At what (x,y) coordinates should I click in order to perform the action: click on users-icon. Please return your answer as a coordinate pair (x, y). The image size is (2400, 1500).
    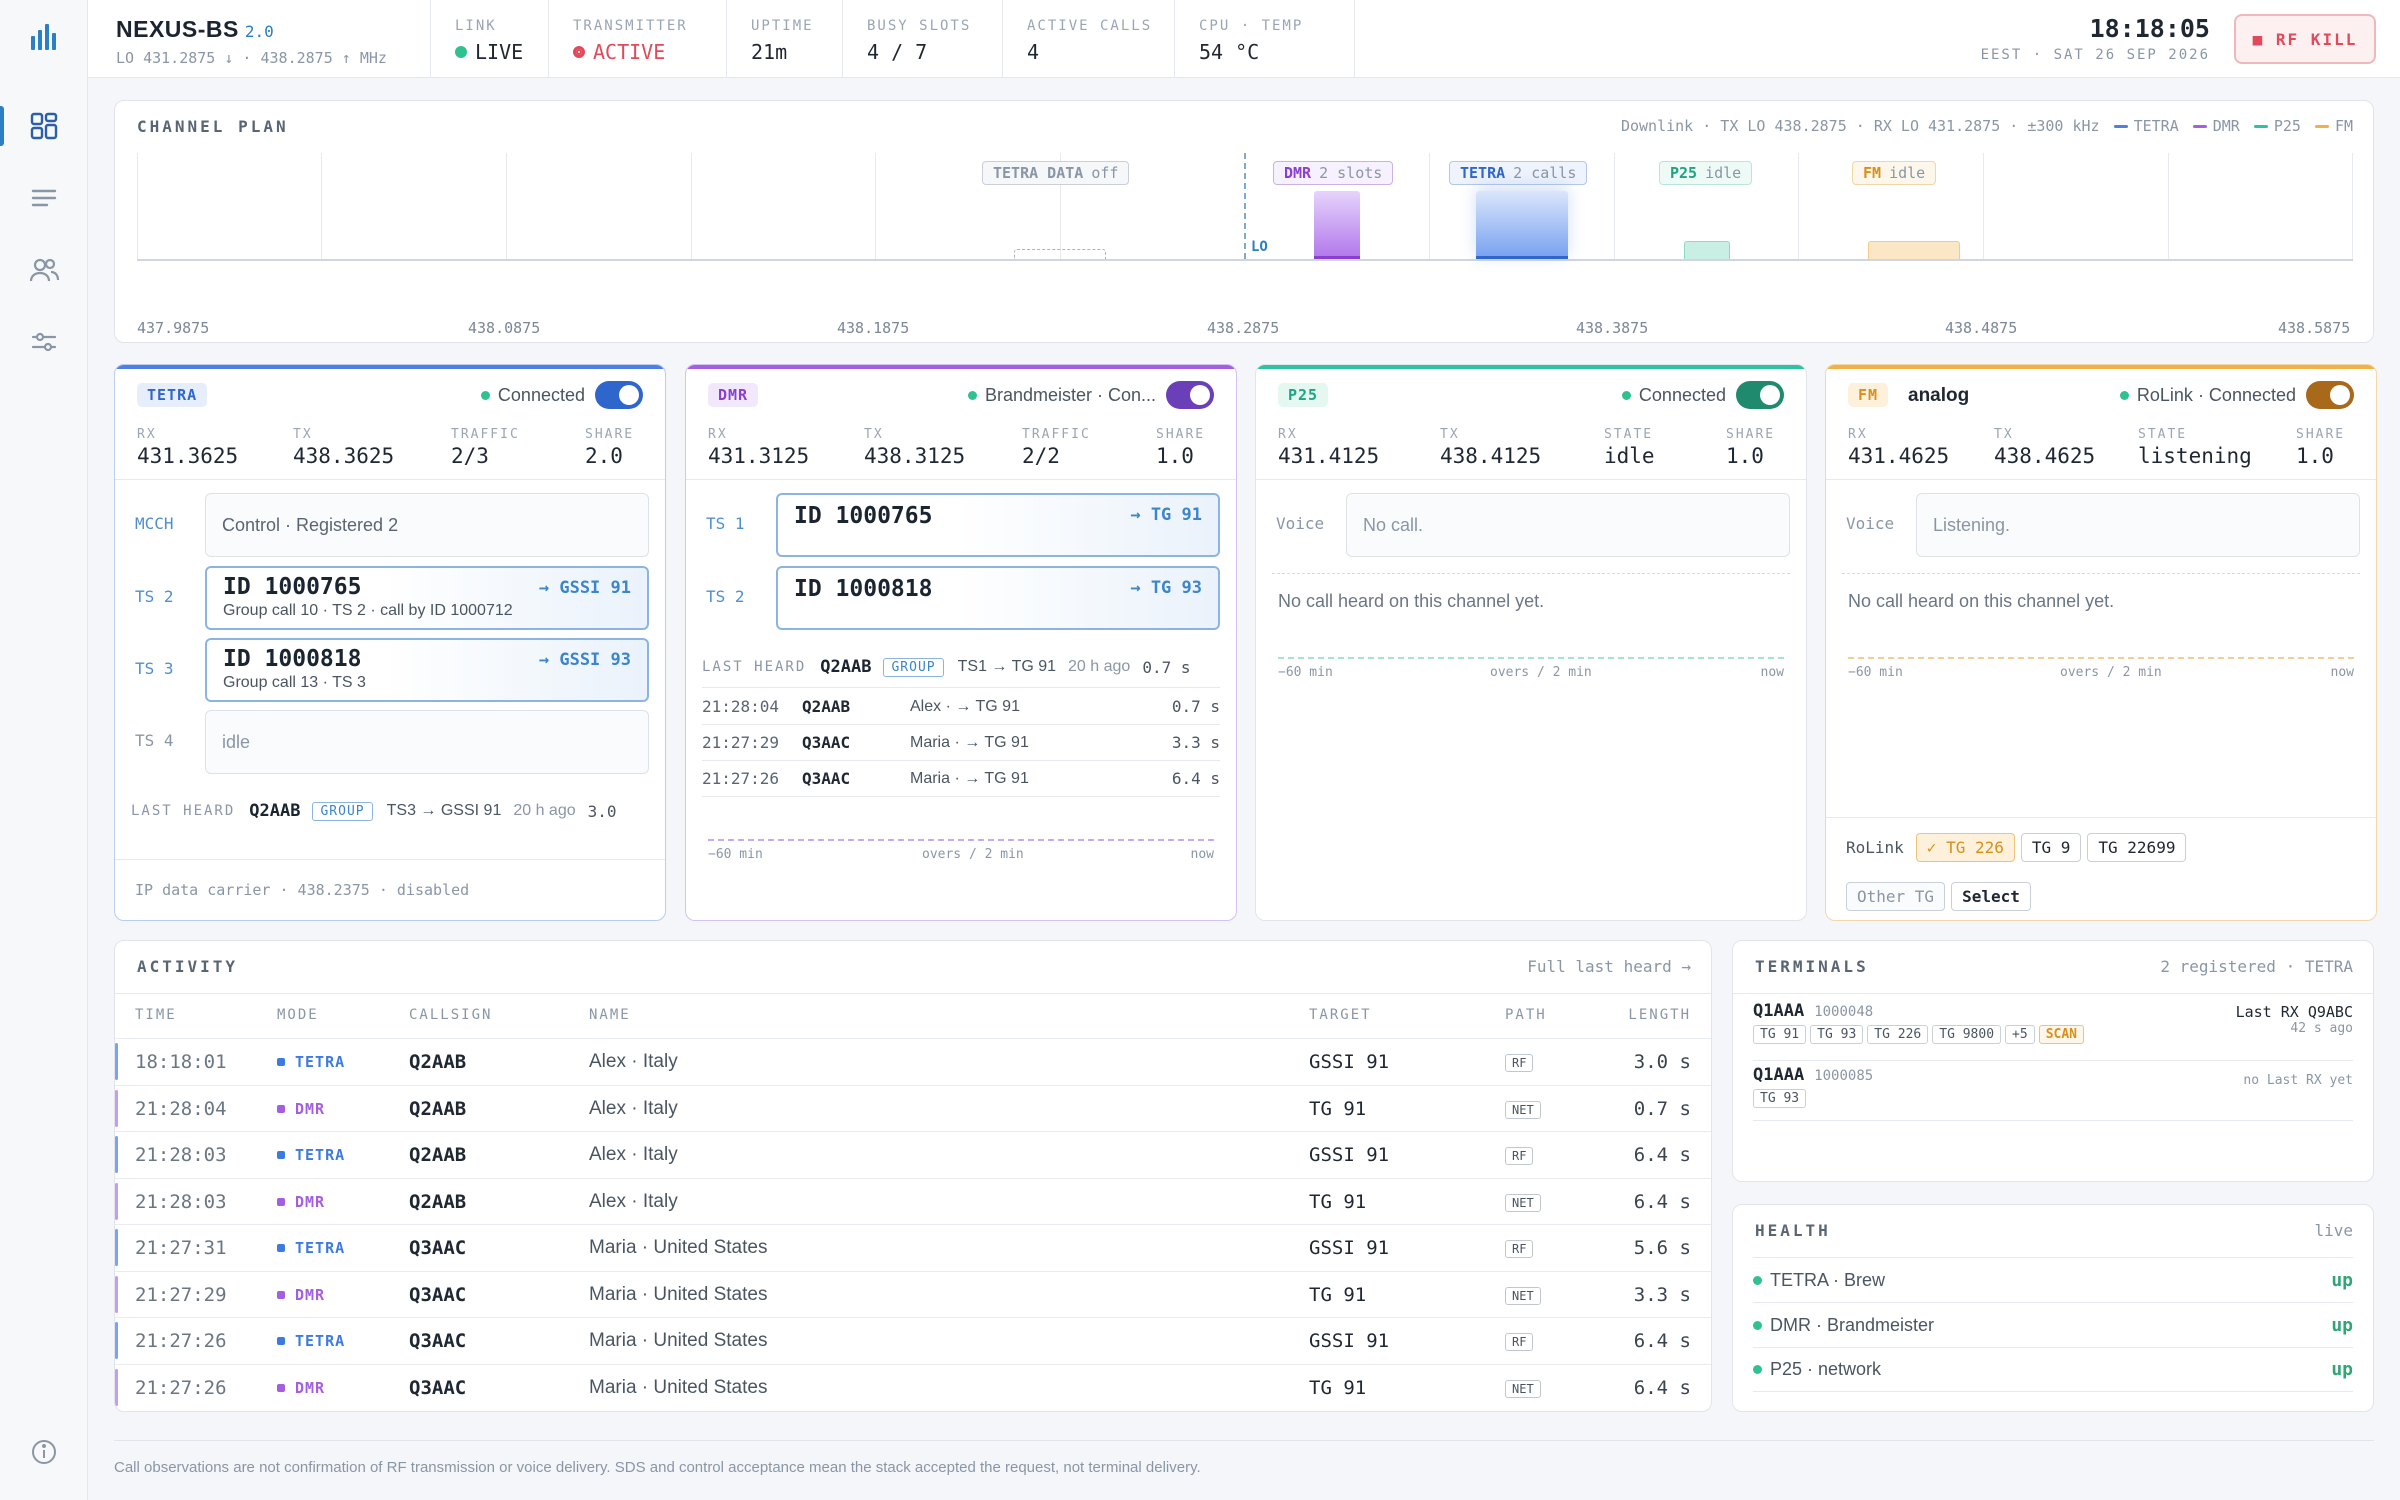
    Looking at the image, I should click on (44, 270).